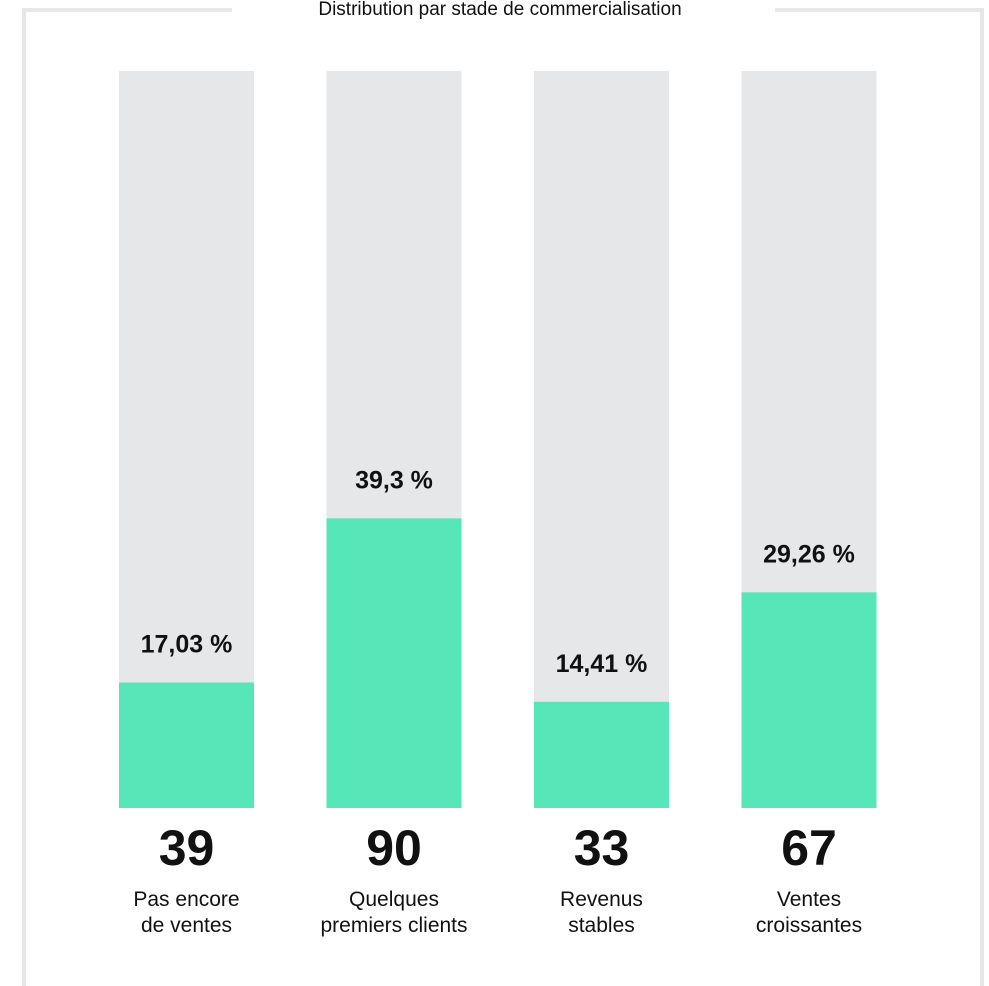  I want to click on bar-count-label: 39, so click(187, 848).